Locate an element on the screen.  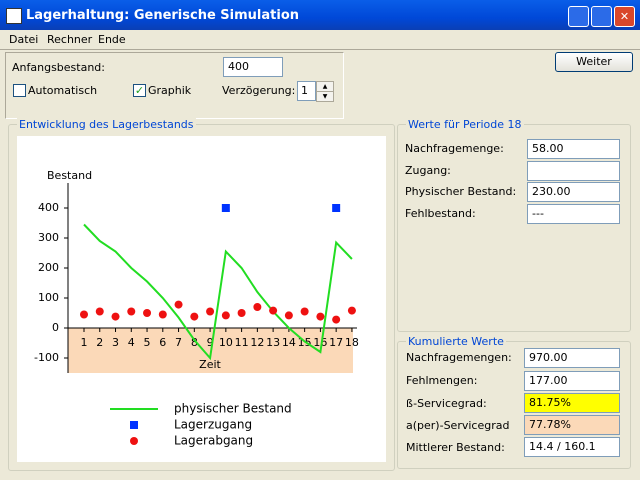
group-title: Kumulierte Werte is located at coordinates (456, 341).